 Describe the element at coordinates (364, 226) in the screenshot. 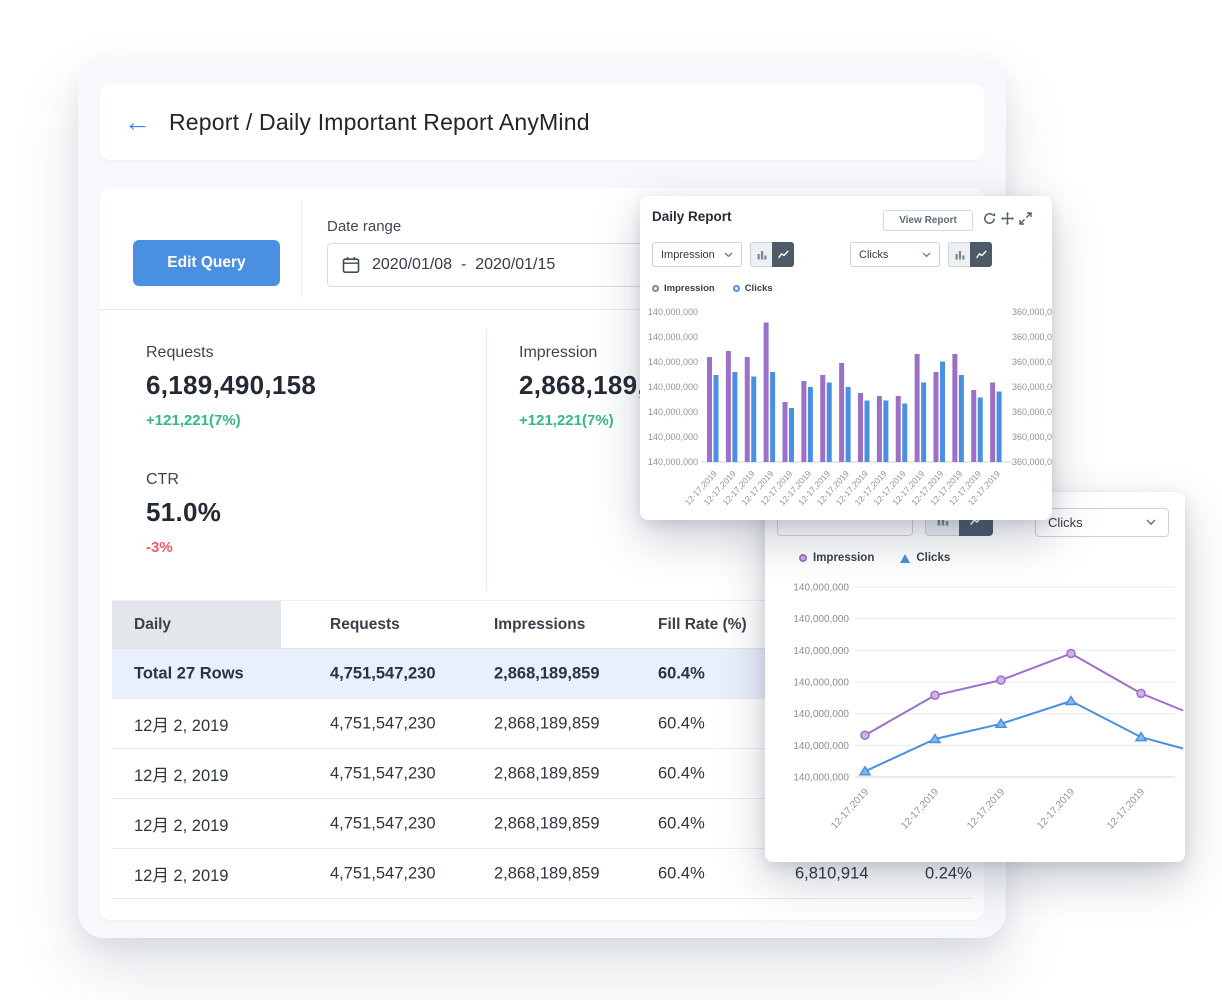

I see `date-range-label: Date range` at that location.